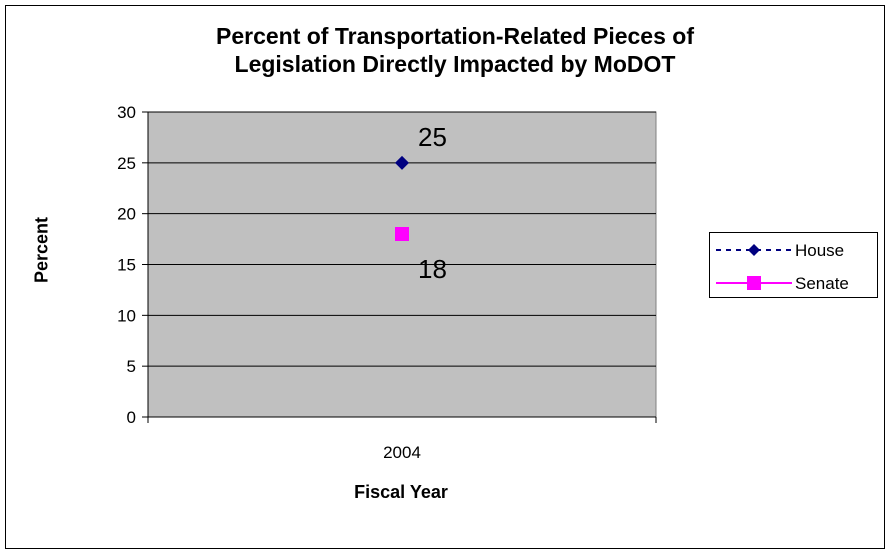  Describe the element at coordinates (41, 250) in the screenshot. I see `y-axis-label: Percent` at that location.